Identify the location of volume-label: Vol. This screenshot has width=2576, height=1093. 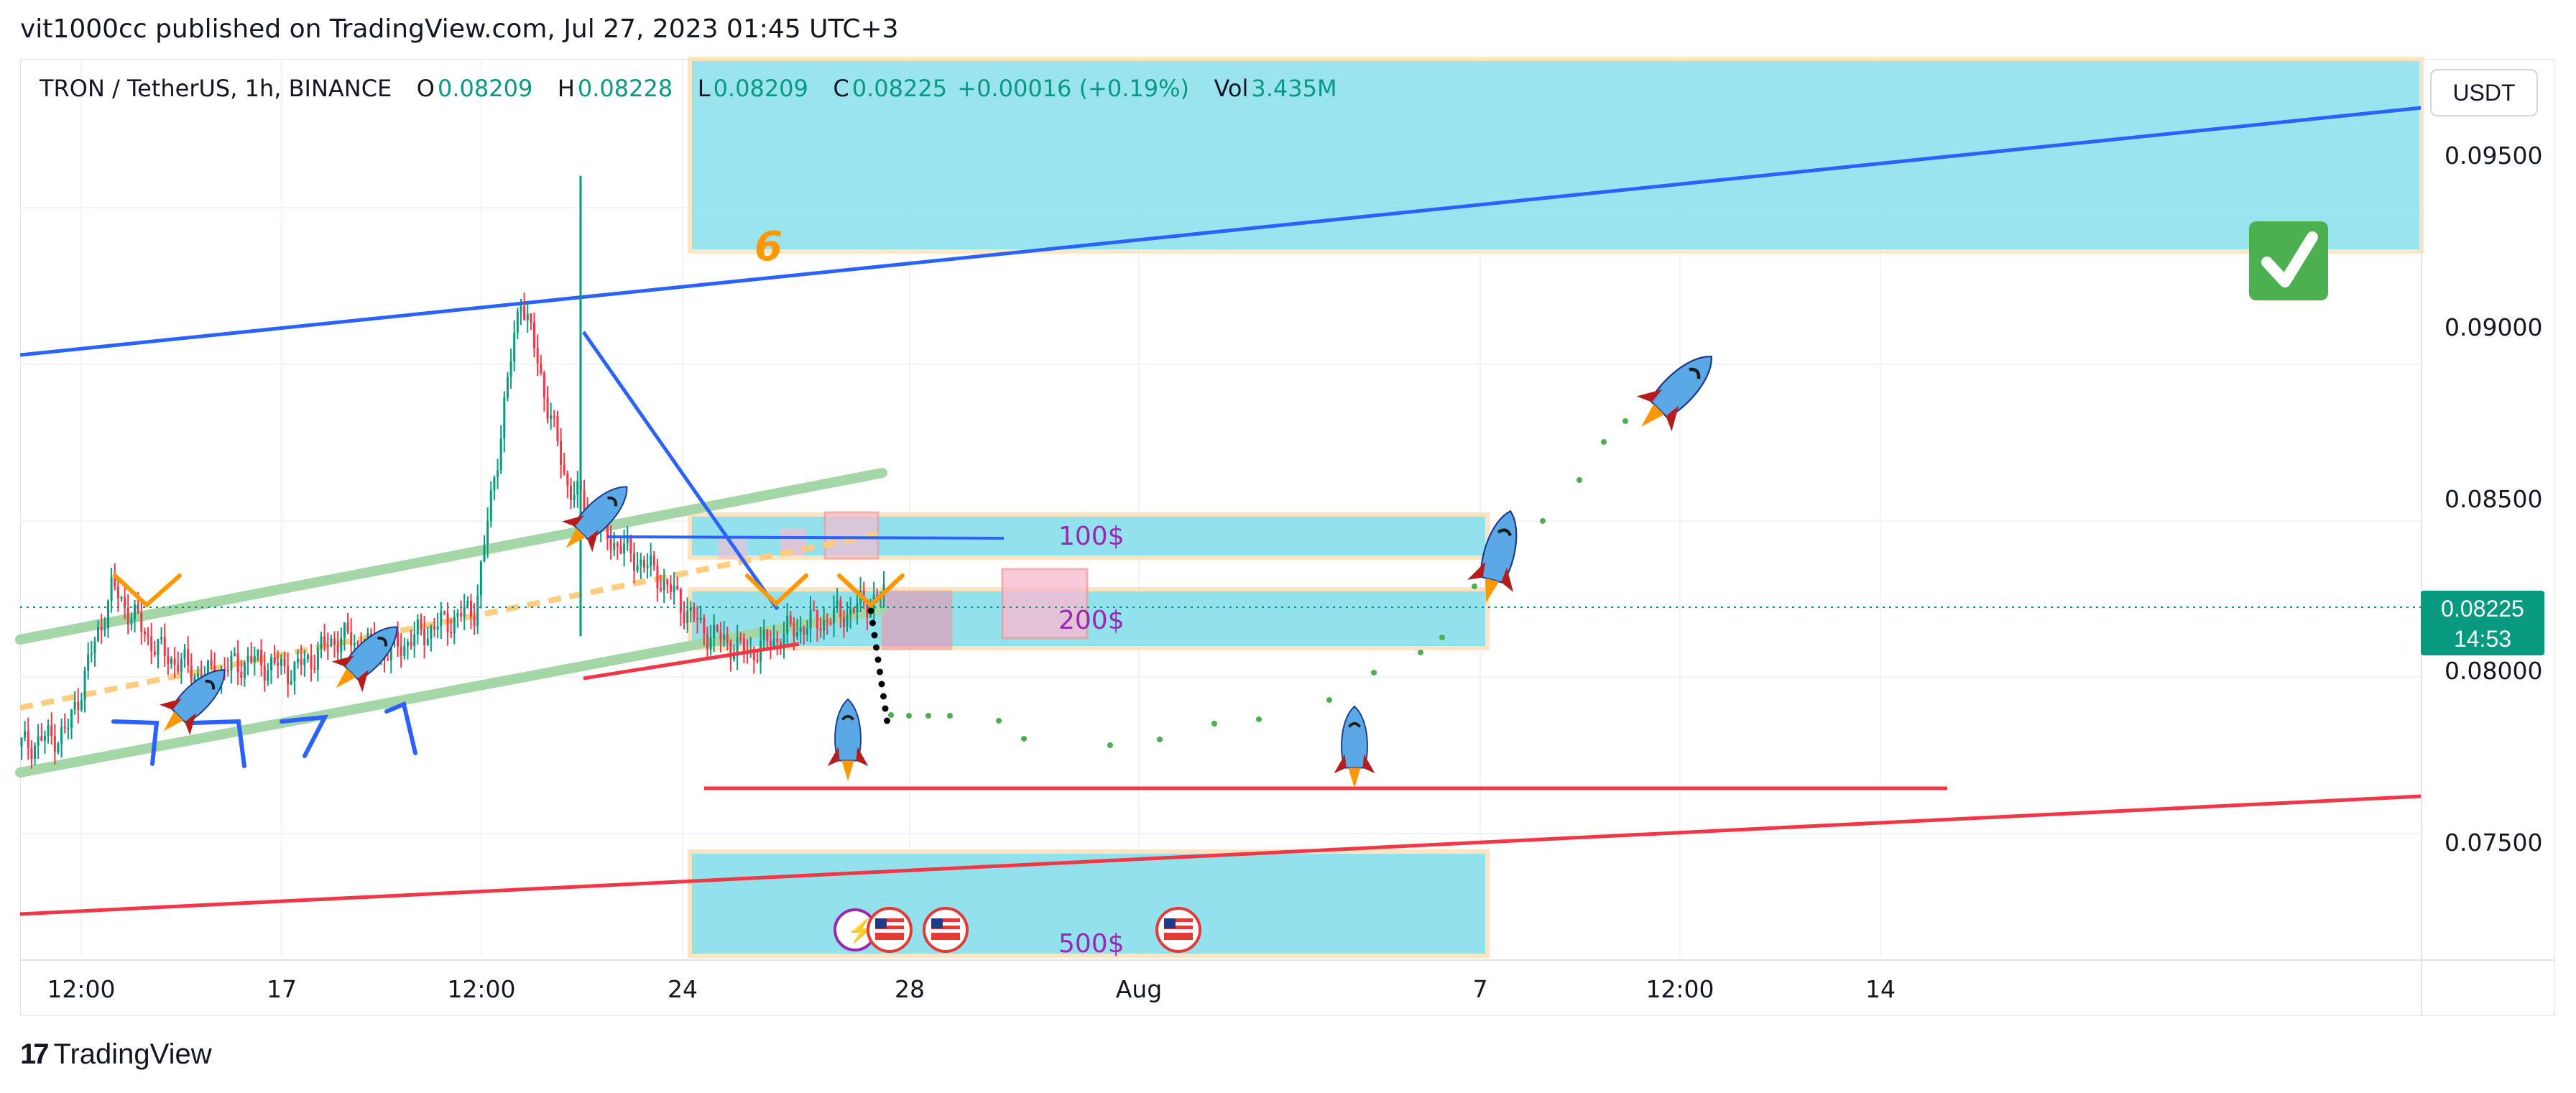
(1231, 89).